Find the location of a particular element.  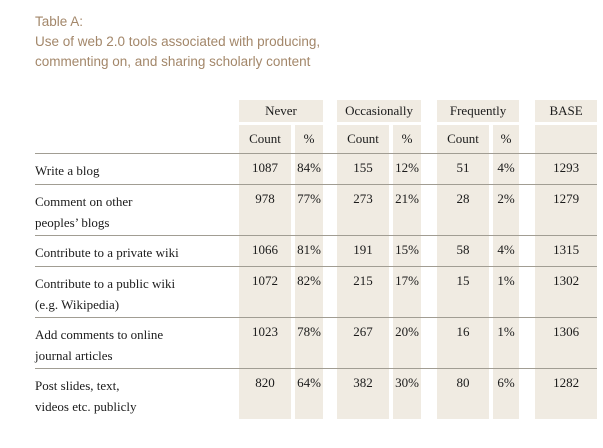

cell-never-percent: 64% is located at coordinates (309, 393).